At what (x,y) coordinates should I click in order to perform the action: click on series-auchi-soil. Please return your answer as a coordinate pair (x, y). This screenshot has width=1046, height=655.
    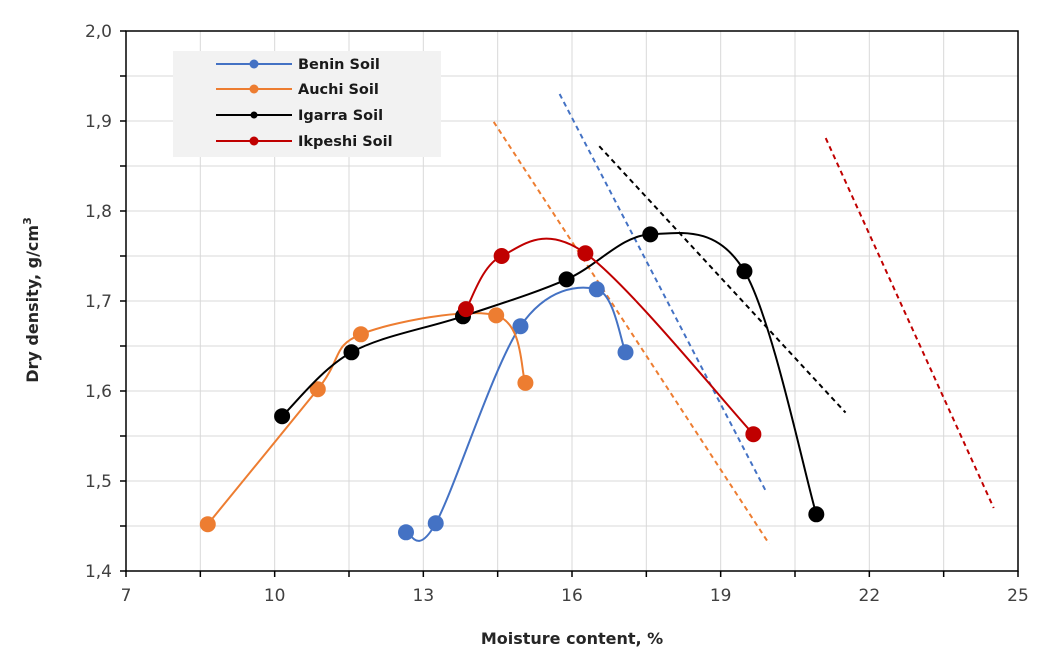
    Looking at the image, I should click on (366, 420).